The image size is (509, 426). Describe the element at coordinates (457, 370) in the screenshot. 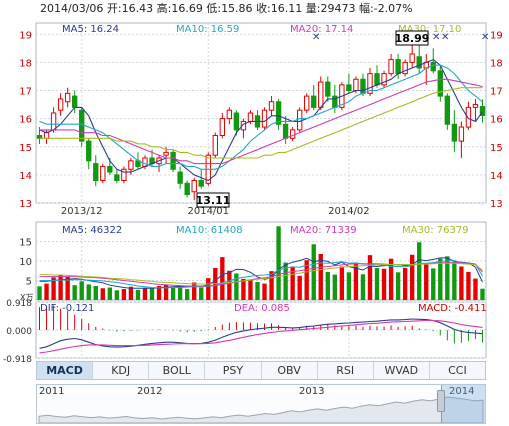

I see `tab-cci: CCI` at that location.